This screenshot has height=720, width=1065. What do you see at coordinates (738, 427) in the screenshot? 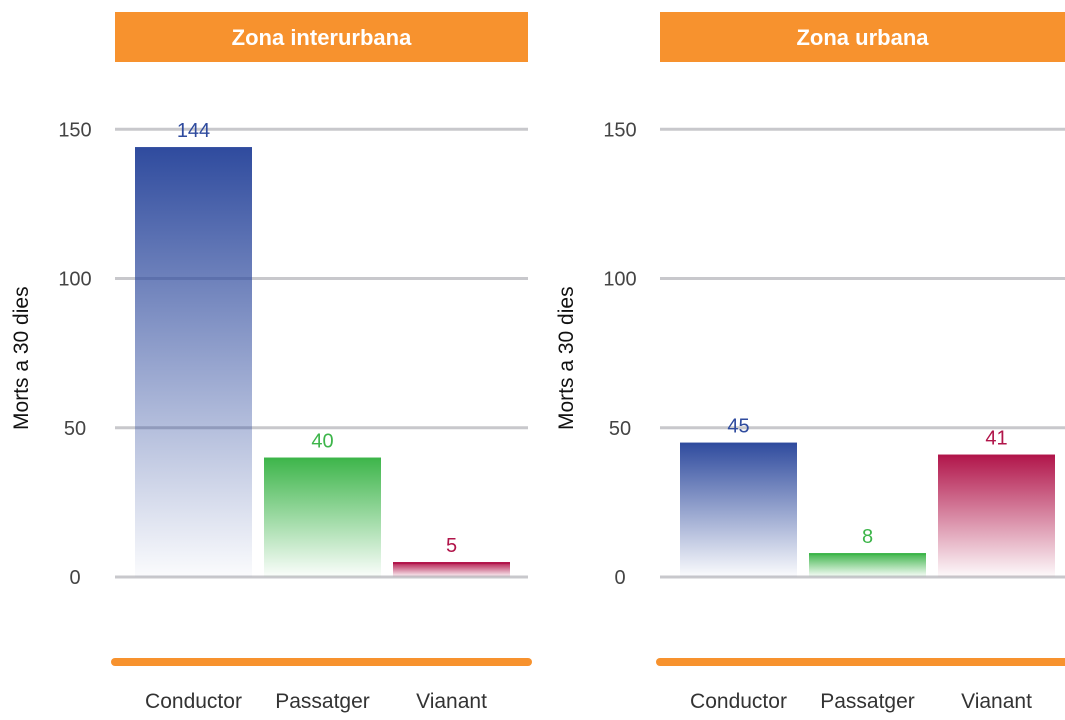
I see `value-label: 45` at bounding box center [738, 427].